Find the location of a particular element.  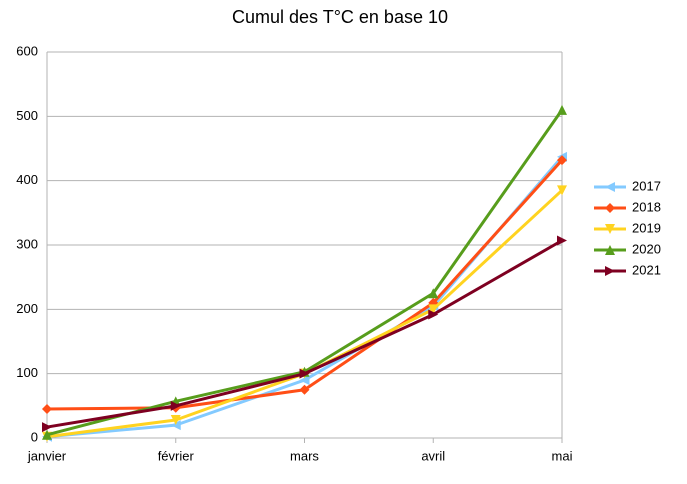

legend-label: 2017 is located at coordinates (646, 185).